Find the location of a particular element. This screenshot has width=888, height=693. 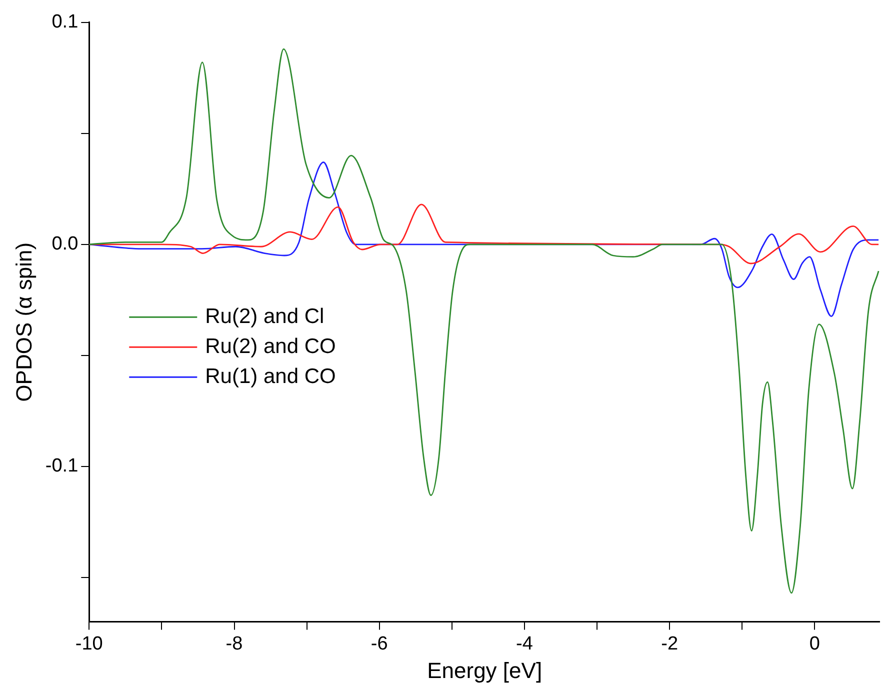

x-tick-label: -4 is located at coordinates (525, 643).